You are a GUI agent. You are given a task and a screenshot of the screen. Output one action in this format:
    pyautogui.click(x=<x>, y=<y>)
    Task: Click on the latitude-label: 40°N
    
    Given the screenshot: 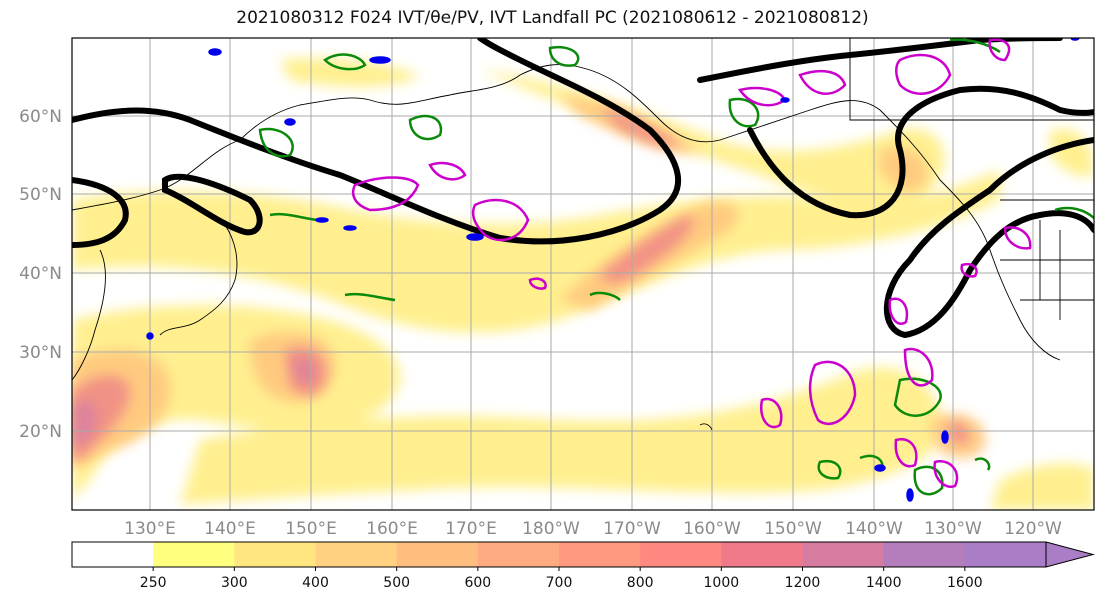 What is the action you would take?
    pyautogui.click(x=40, y=274)
    